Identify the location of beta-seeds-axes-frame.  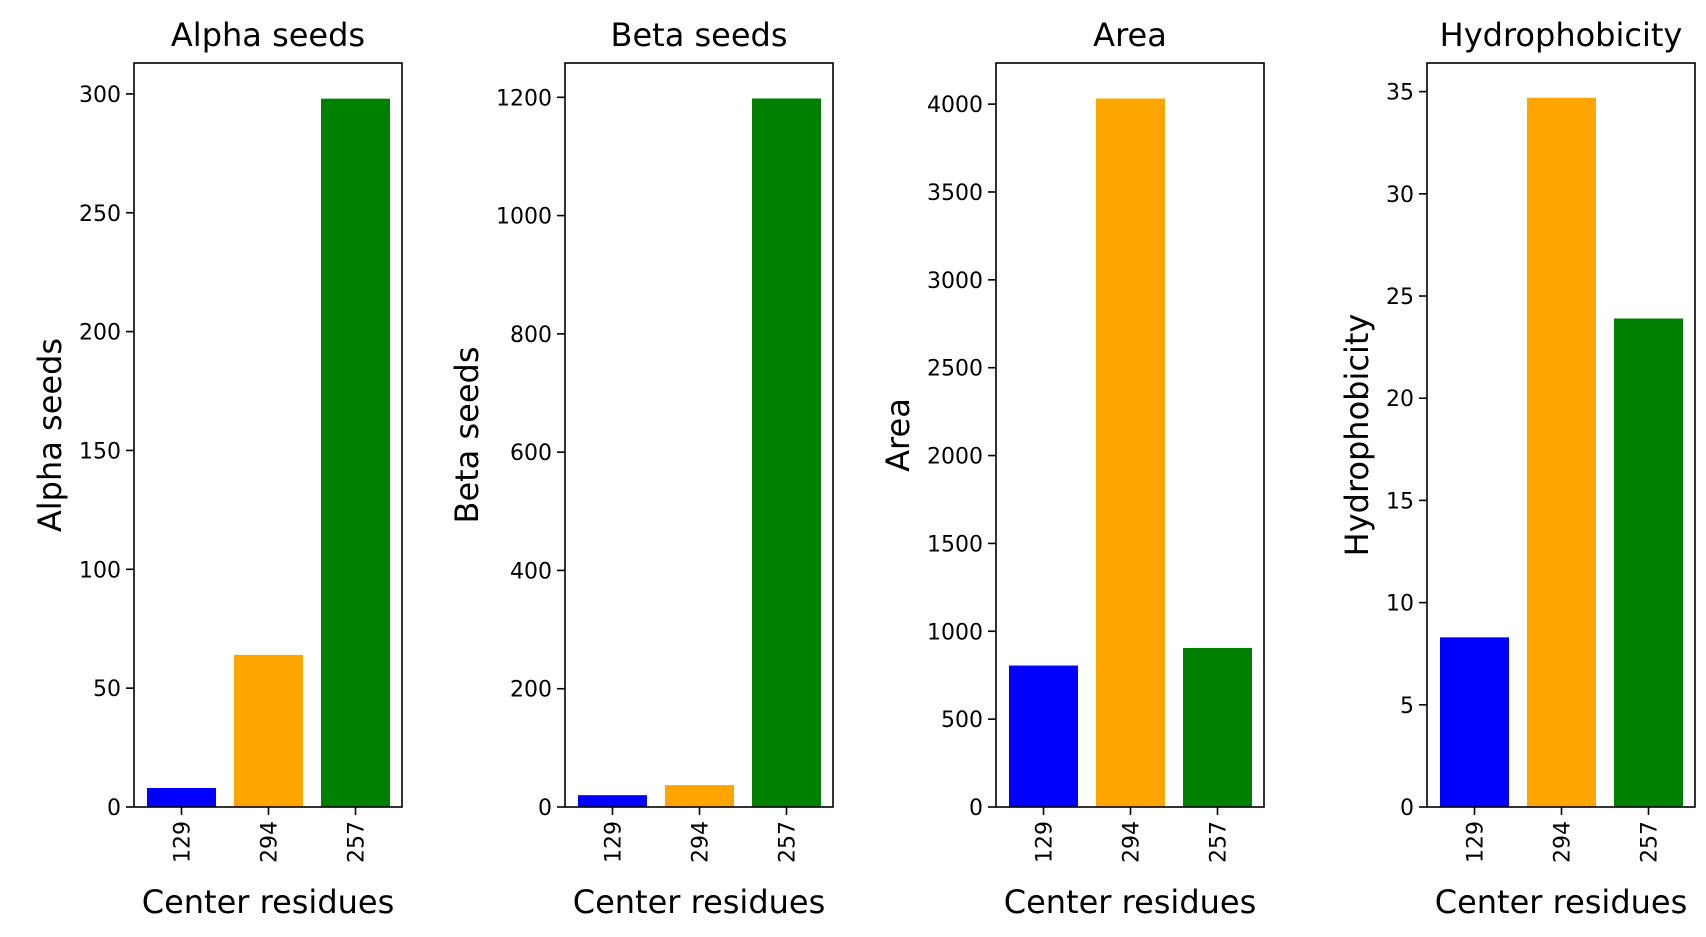
(699, 435).